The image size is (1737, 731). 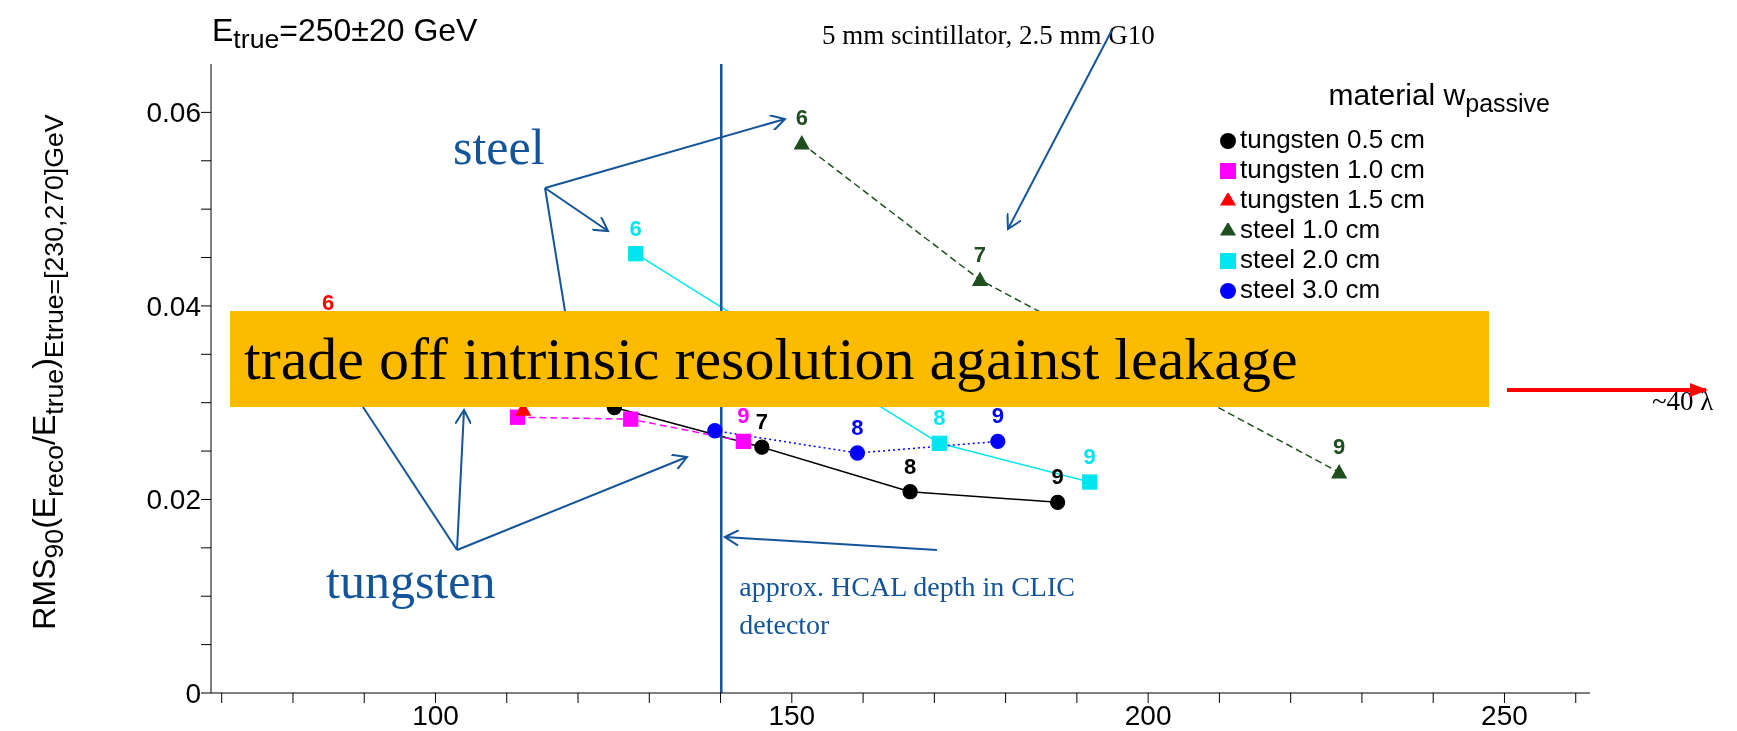 What do you see at coordinates (1310, 259) in the screenshot?
I see `legend-label: steel 2.0 cm` at bounding box center [1310, 259].